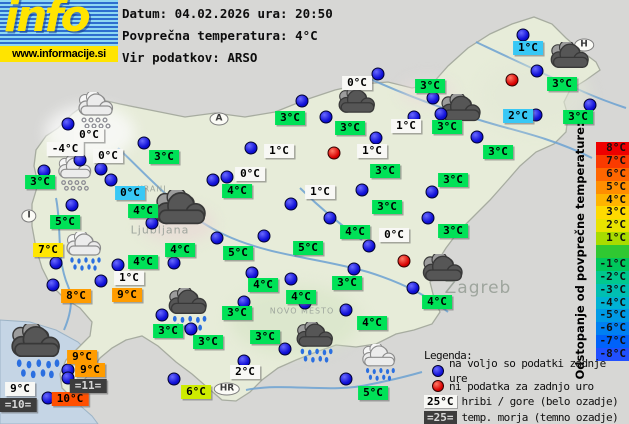 The width and height of the screenshot is (629, 424). What do you see at coordinates (59, 54) in the screenshot?
I see `logo-url-link: www.informacije.si` at bounding box center [59, 54].